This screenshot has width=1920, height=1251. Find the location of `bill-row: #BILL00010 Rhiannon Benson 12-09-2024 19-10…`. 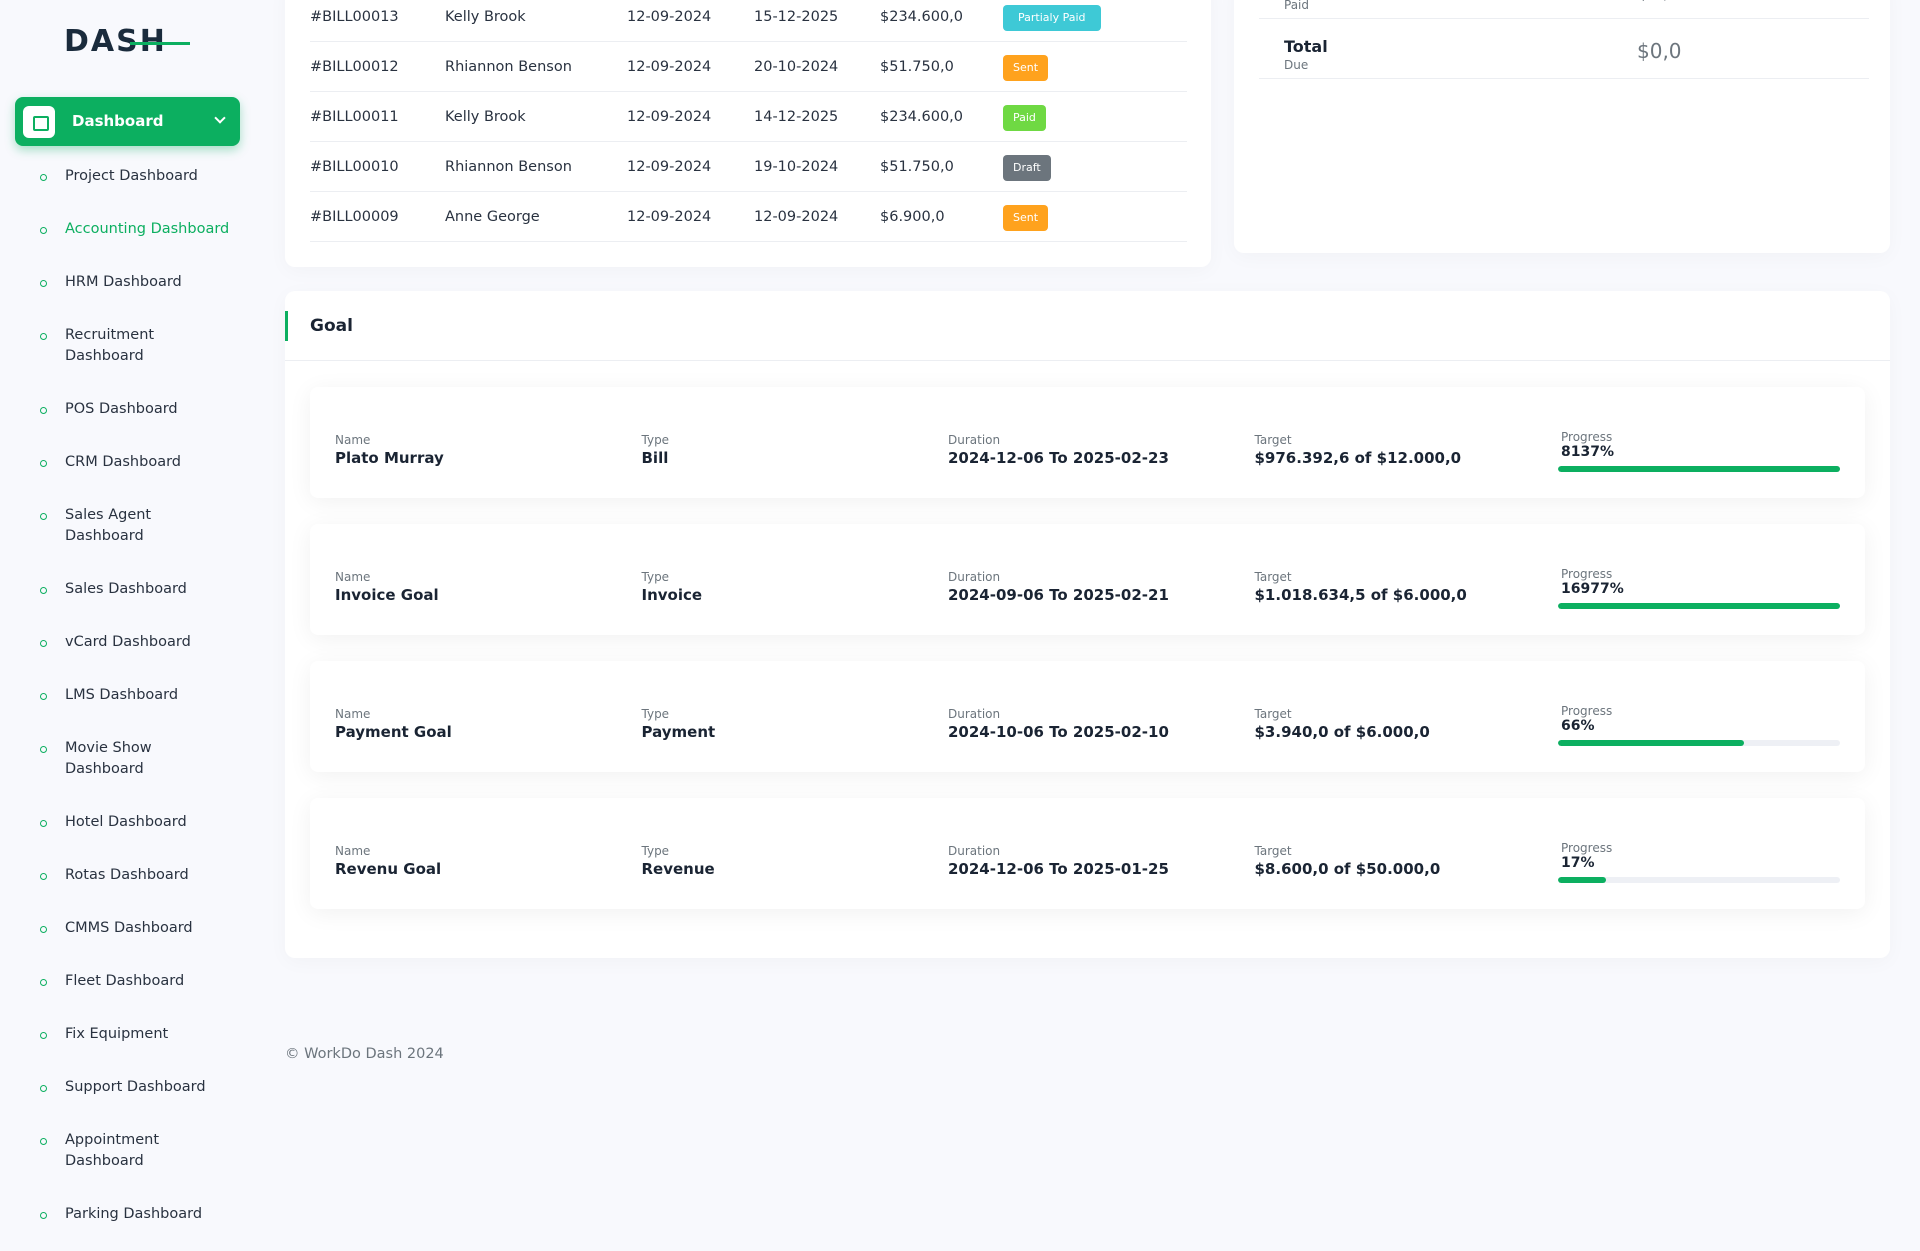

bill-row: #BILL00010 Rhiannon Benson 12-09-2024 19-10… is located at coordinates (748, 167).